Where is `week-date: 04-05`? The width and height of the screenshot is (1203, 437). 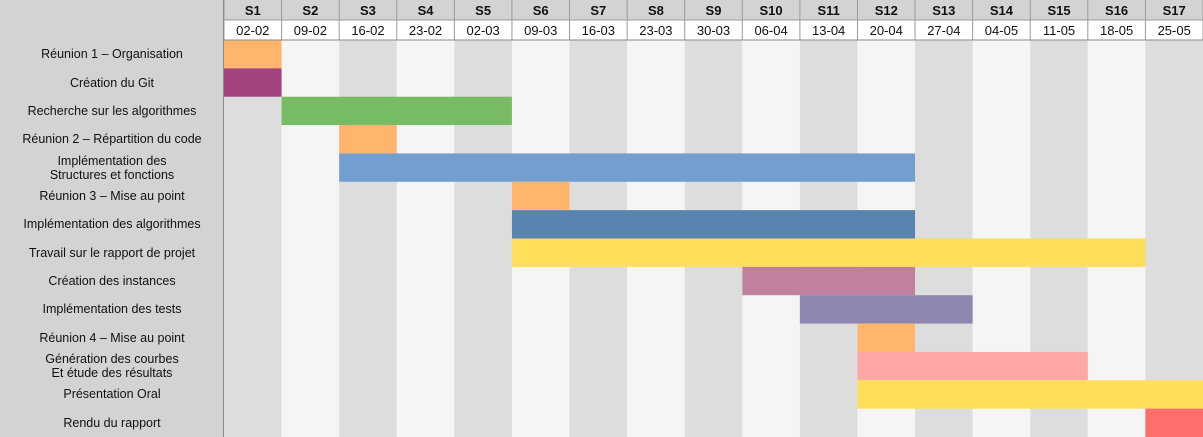
week-date: 04-05 is located at coordinates (1001, 30).